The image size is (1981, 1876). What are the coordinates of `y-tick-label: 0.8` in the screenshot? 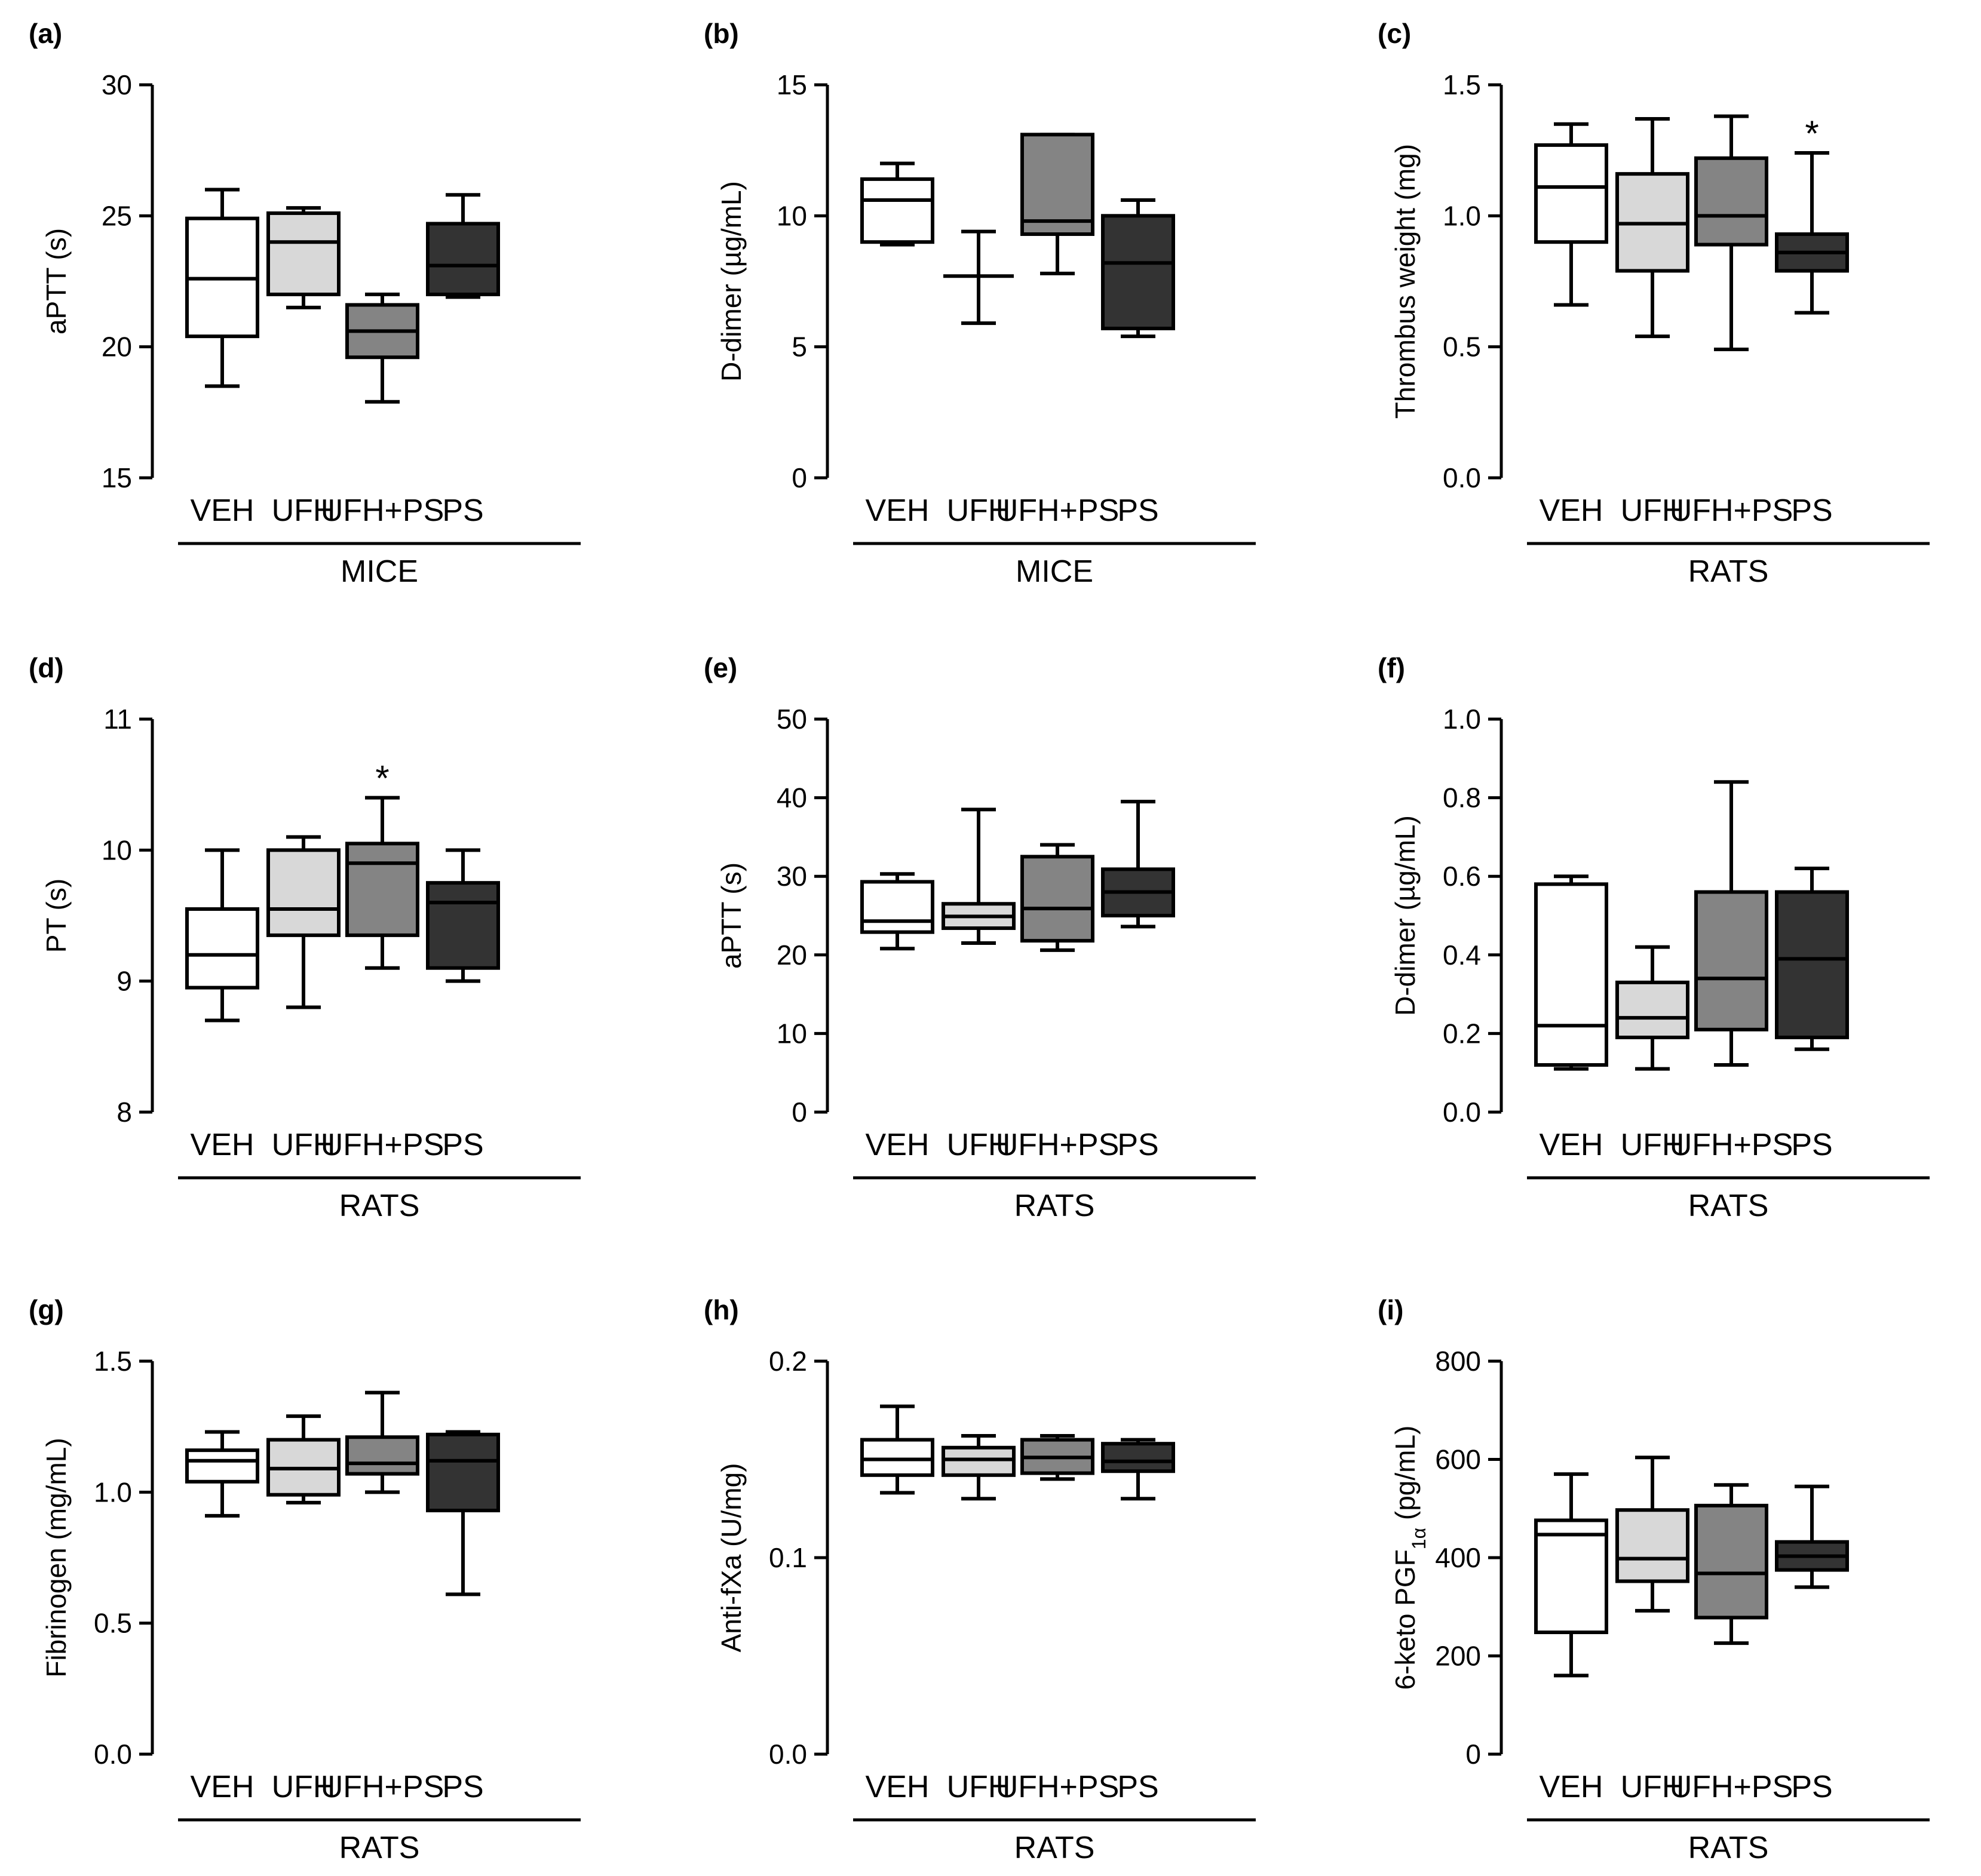 It's located at (1462, 797).